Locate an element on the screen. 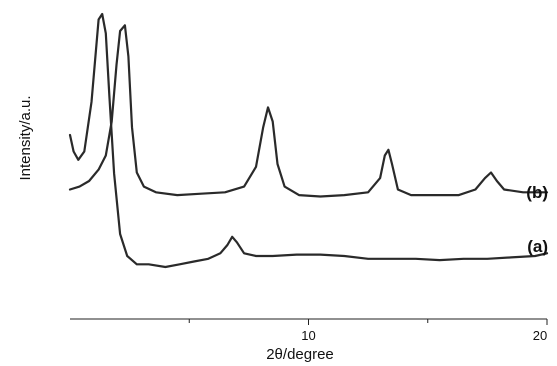 The width and height of the screenshot is (557, 366). x-tick-label: 20 is located at coordinates (540, 335).